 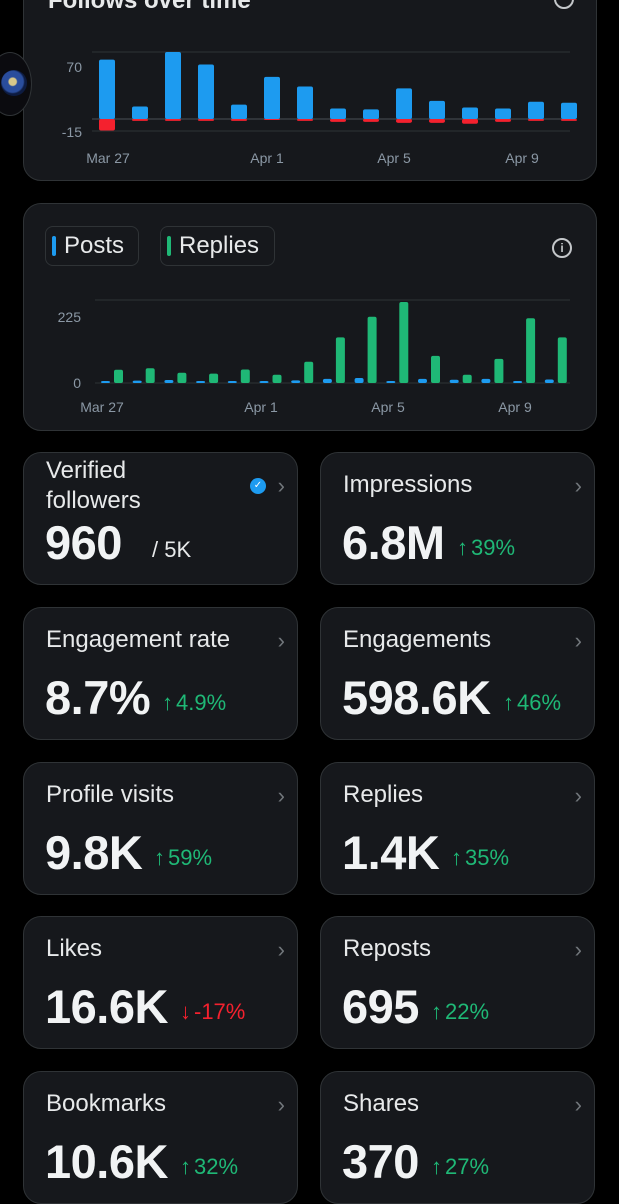 I want to click on metric-label: Reposts, so click(x=387, y=948).